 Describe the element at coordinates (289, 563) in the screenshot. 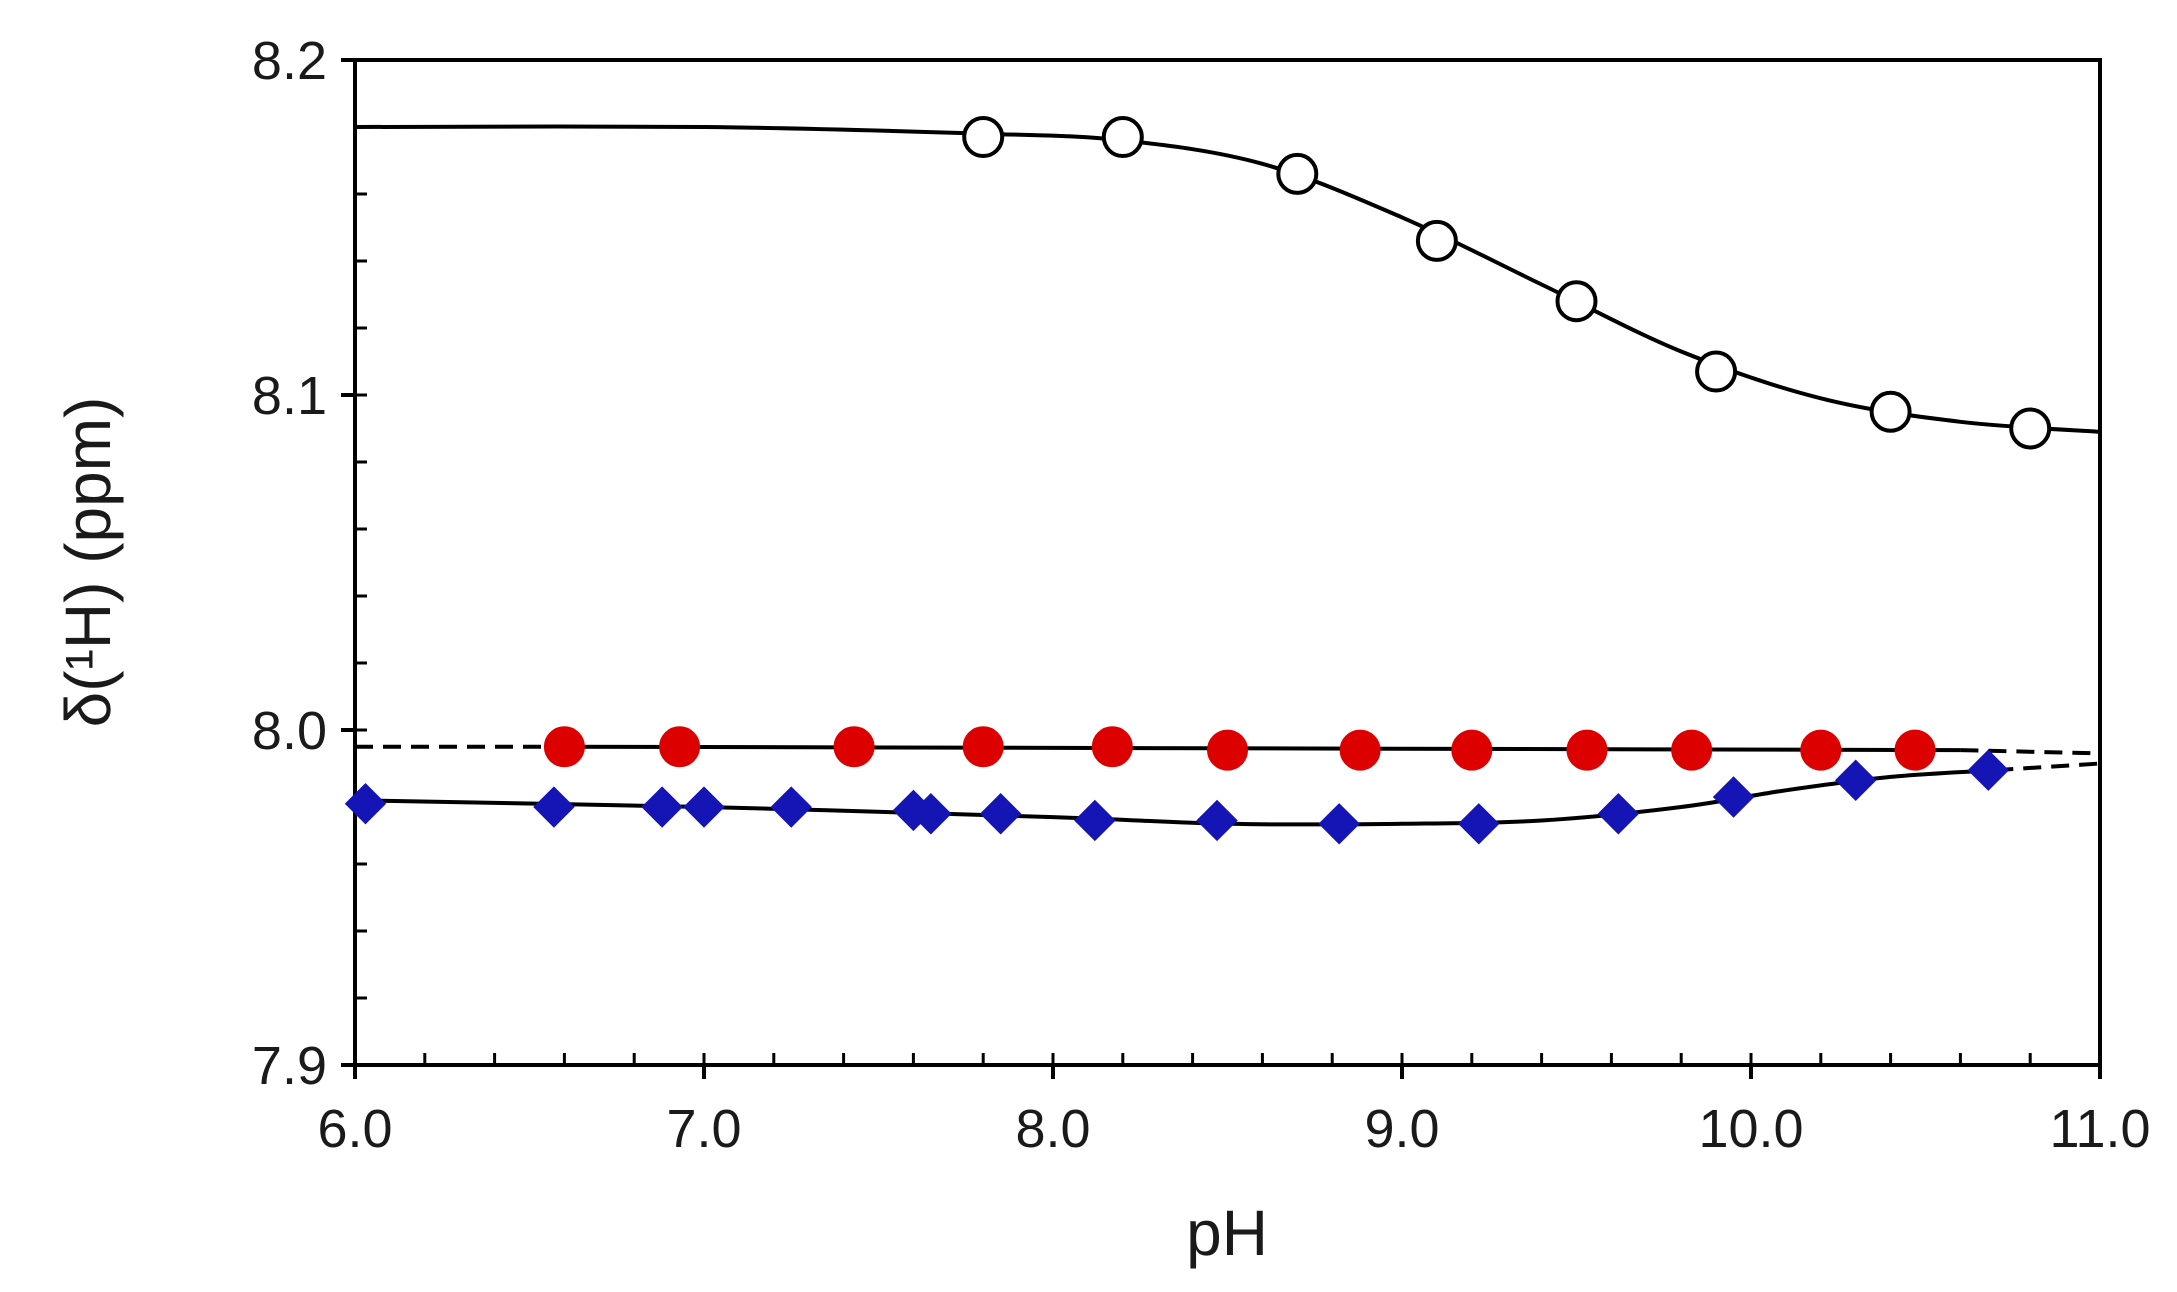

I see `y-tick-labels: 7.9 8.0 8.1 8.2` at that location.